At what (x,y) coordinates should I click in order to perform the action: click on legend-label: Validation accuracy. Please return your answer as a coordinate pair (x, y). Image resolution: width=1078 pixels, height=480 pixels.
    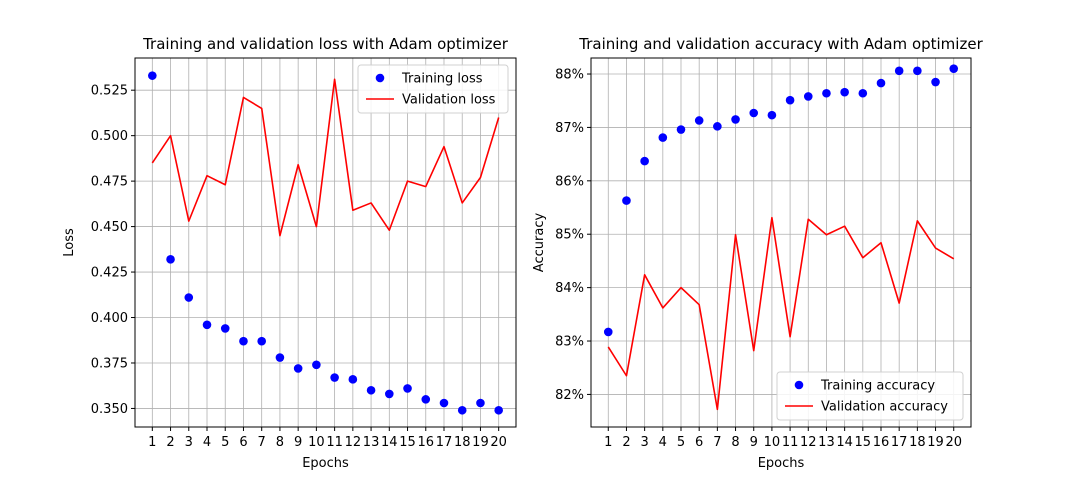
    Looking at the image, I should click on (884, 407).